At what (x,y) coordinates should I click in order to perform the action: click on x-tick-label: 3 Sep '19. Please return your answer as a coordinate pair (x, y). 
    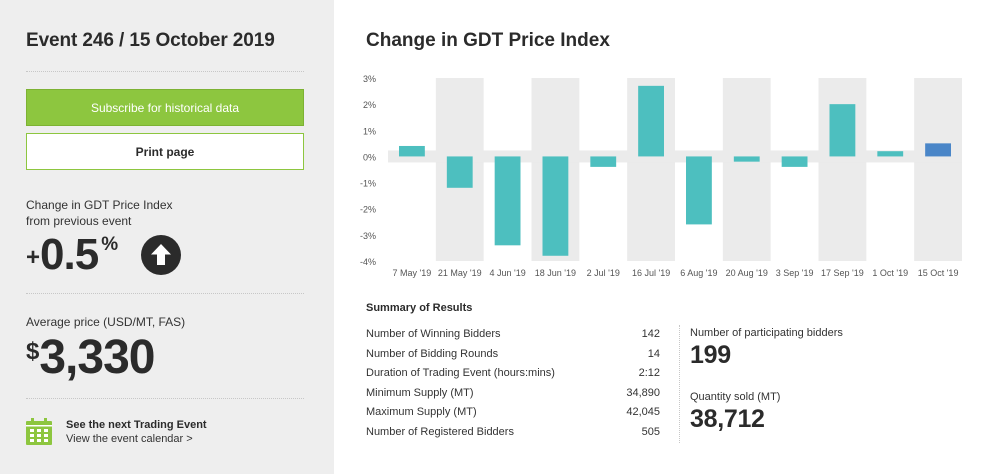
    Looking at the image, I should click on (795, 273).